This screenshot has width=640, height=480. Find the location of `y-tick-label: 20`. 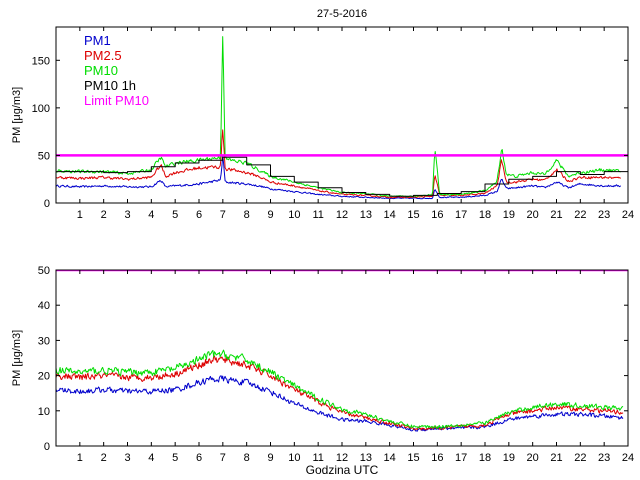

y-tick-label: 20 is located at coordinates (44, 377).